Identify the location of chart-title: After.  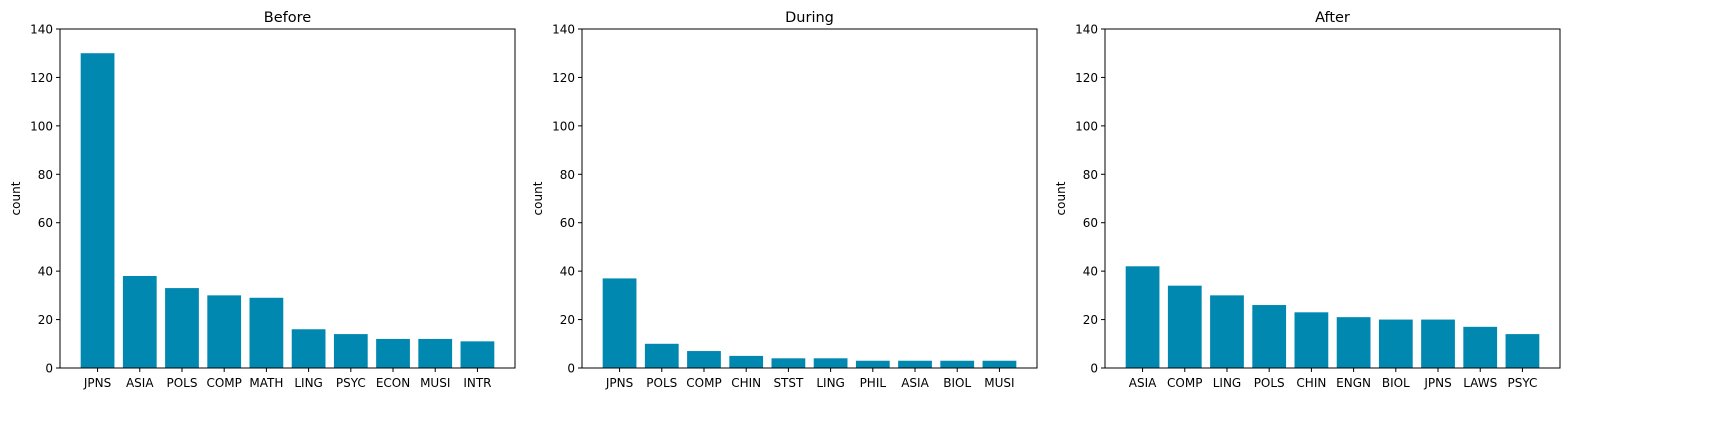
(1332, 18).